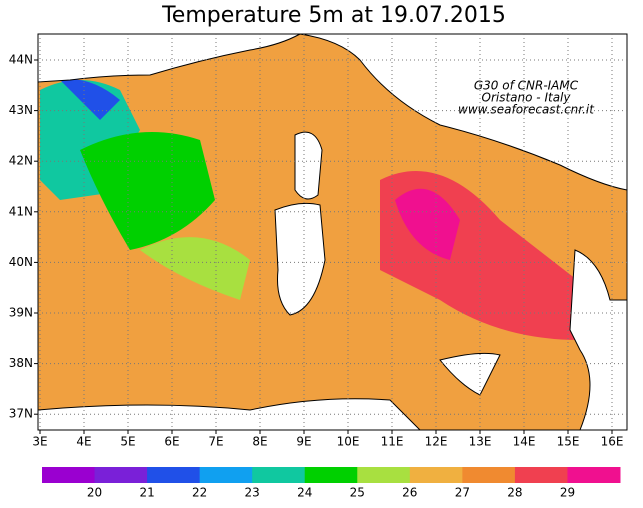 This screenshot has width=643, height=508. I want to click on credit-line: www.seaforecast.cnr.it, so click(526, 110).